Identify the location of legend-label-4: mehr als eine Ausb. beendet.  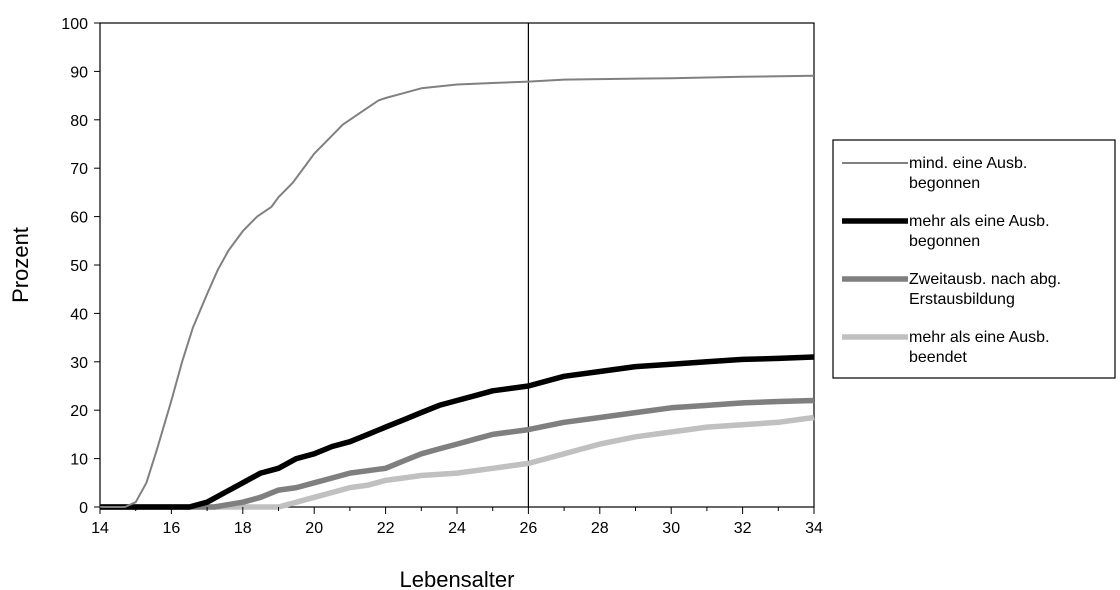
(979, 347).